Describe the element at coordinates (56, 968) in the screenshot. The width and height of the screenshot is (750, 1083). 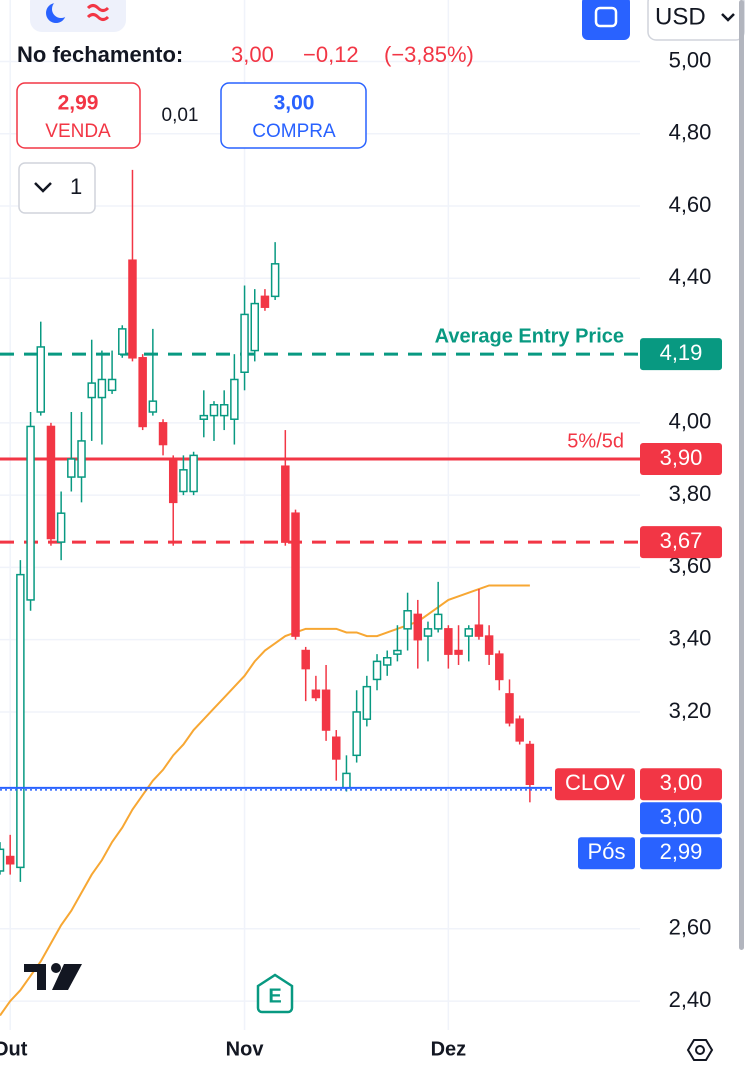
I see `tv-logo-dot` at that location.